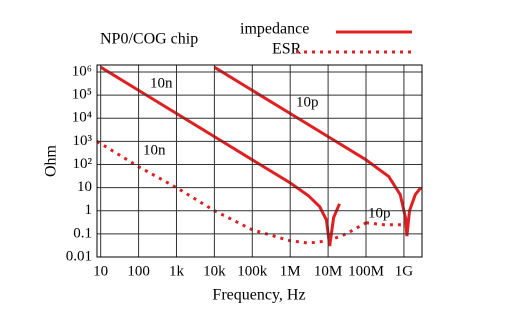 This screenshot has height=321, width=512. Describe the element at coordinates (290, 271) in the screenshot. I see `x-tick-label: 1M` at that location.